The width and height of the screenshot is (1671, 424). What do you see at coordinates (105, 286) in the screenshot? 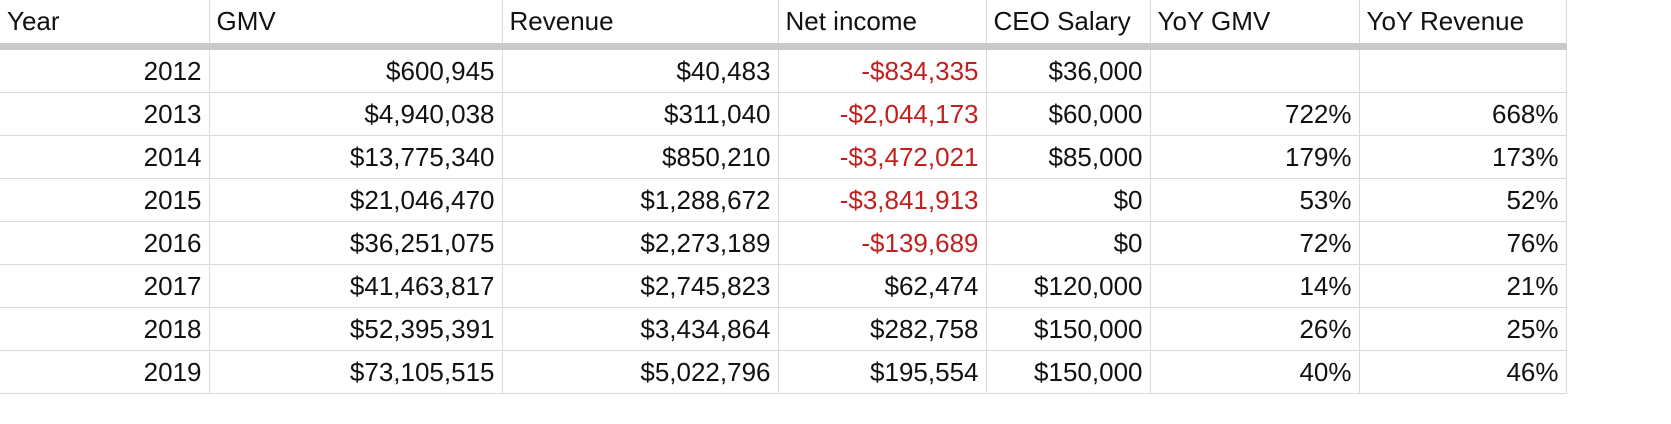
I see `cell-year: 2017` at bounding box center [105, 286].